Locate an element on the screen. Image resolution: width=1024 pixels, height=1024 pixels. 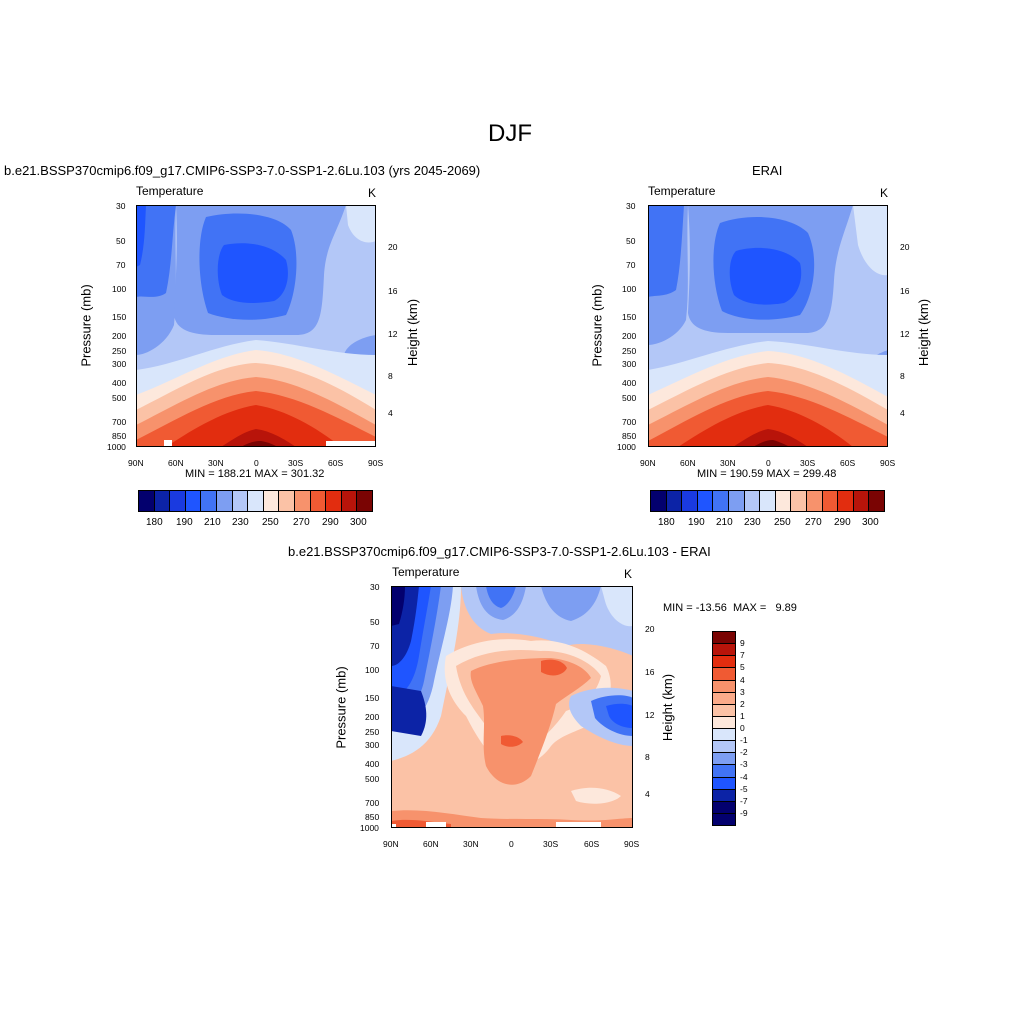
cbar-label: 210 is located at coordinates (212, 522).